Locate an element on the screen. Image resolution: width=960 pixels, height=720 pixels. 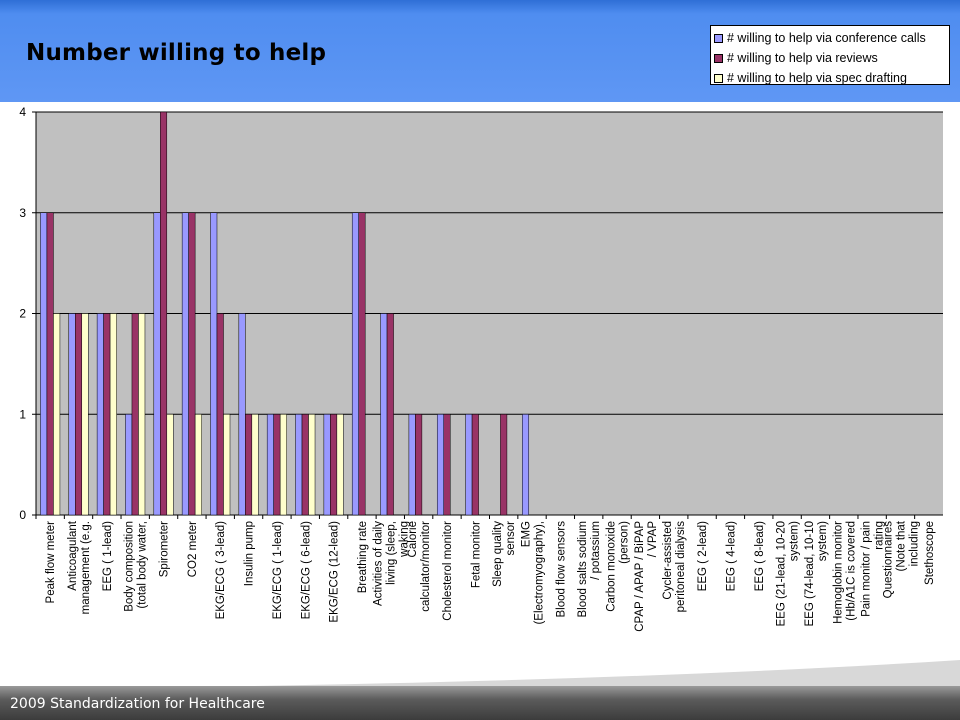
x-tick-label: Sleep quality is located at coordinates (498, 554).